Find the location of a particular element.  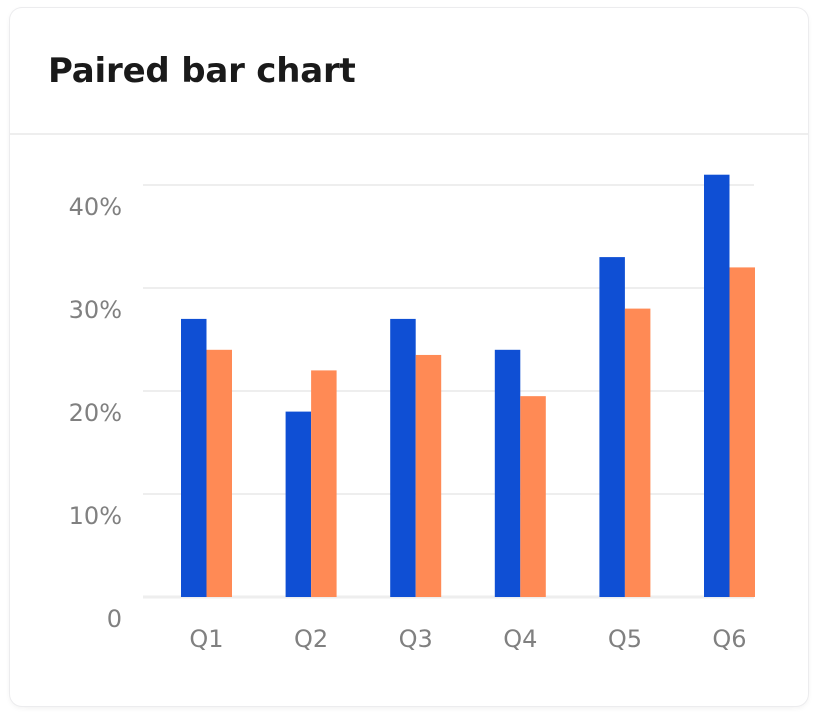

bar-series-a-q3 is located at coordinates (403, 457).